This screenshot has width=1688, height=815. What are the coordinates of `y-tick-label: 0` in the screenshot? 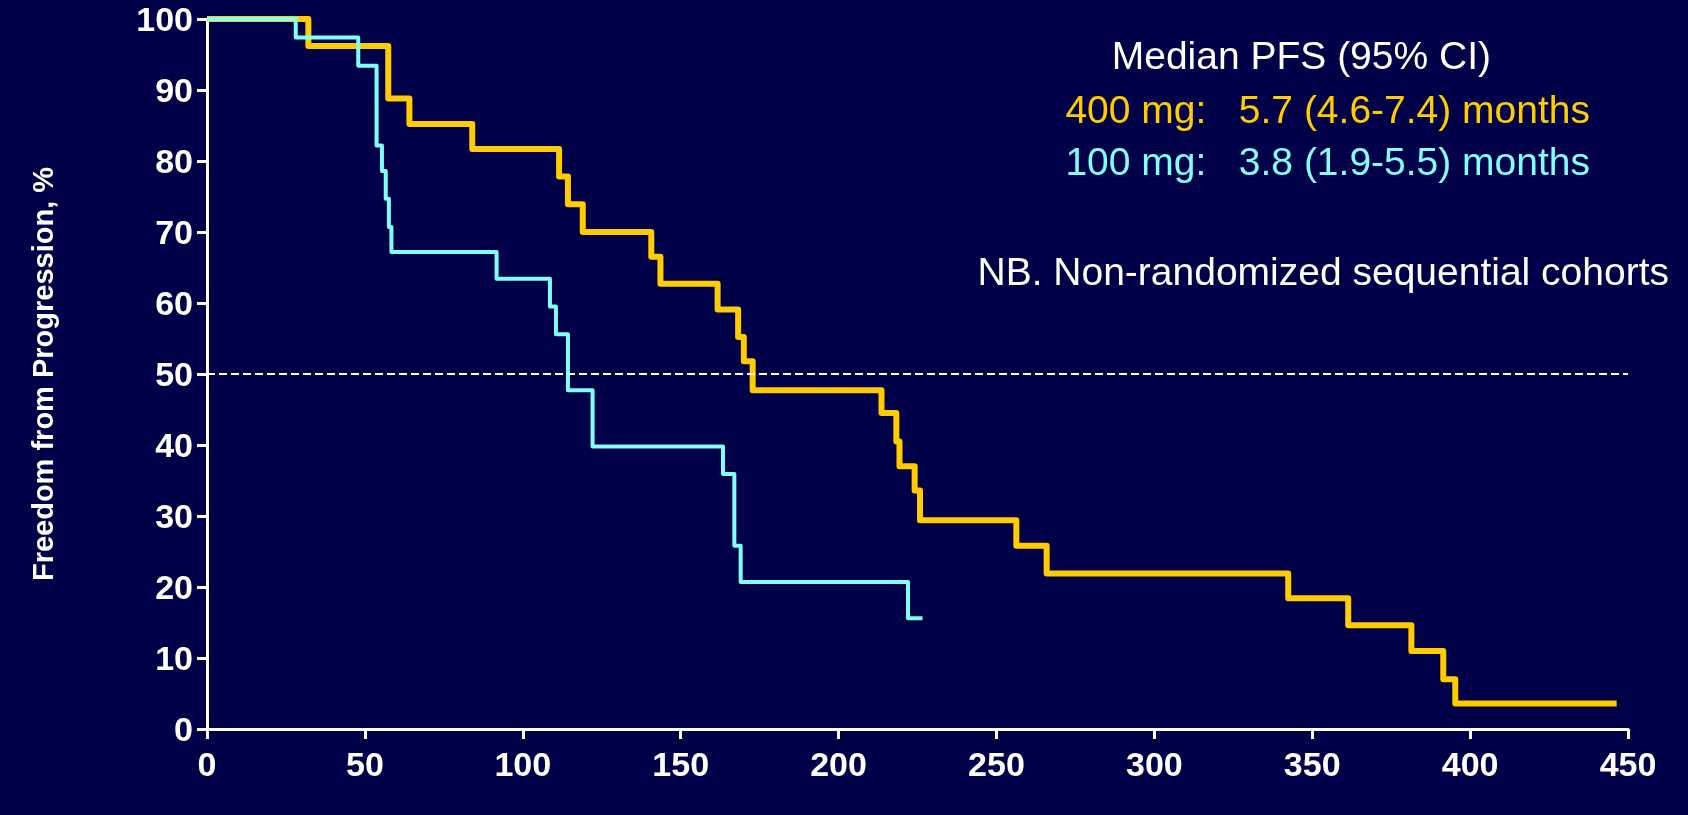 It's located at (183, 729).